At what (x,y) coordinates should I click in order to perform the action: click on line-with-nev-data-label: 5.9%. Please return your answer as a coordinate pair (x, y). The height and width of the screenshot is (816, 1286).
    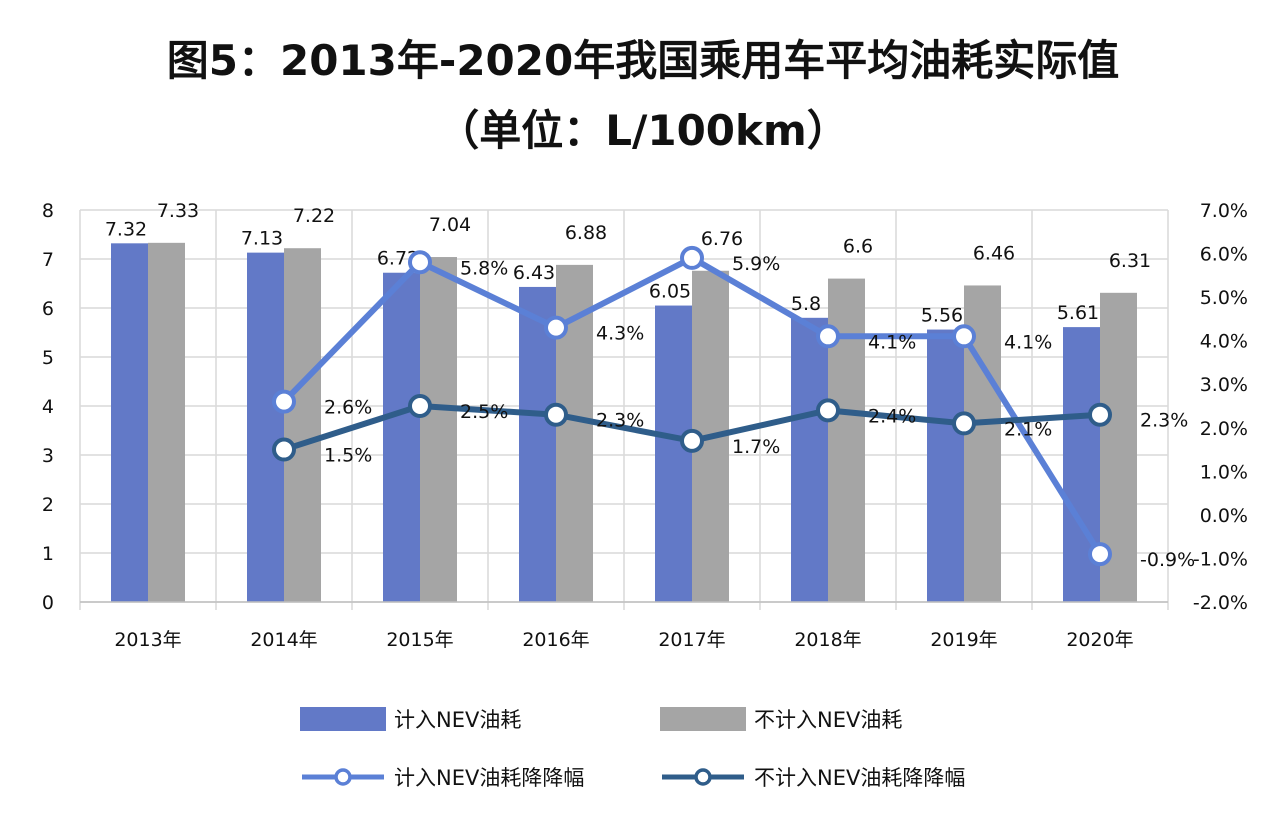
    Looking at the image, I should click on (756, 264).